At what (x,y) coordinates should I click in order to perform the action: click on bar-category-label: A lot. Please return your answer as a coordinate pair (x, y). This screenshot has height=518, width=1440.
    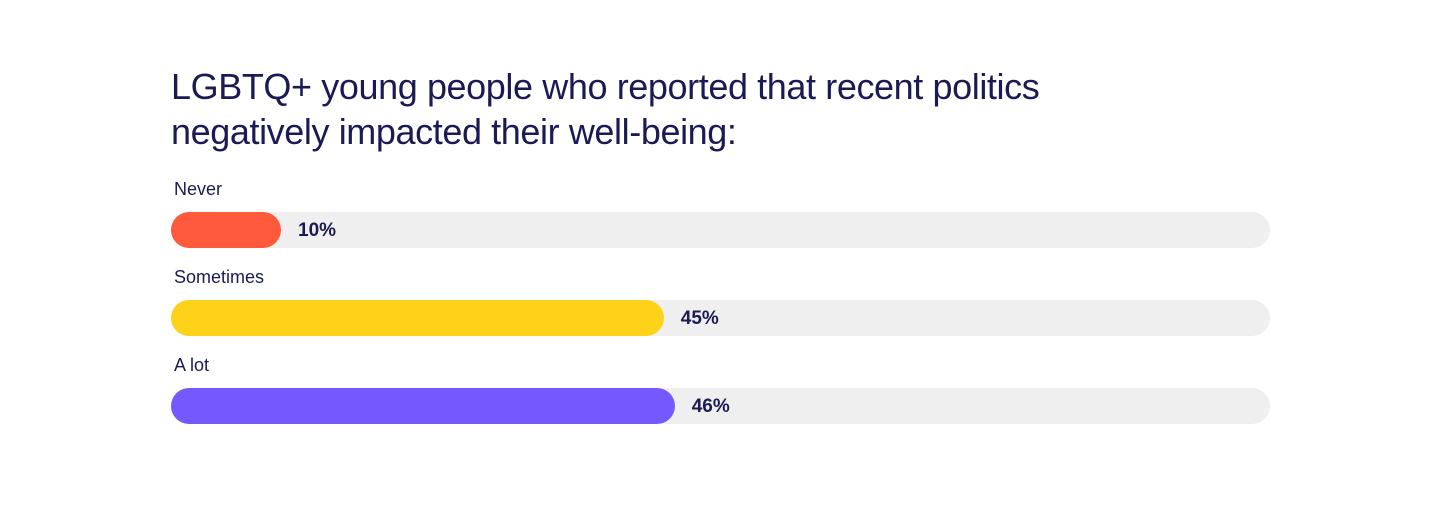
    Looking at the image, I should click on (192, 365).